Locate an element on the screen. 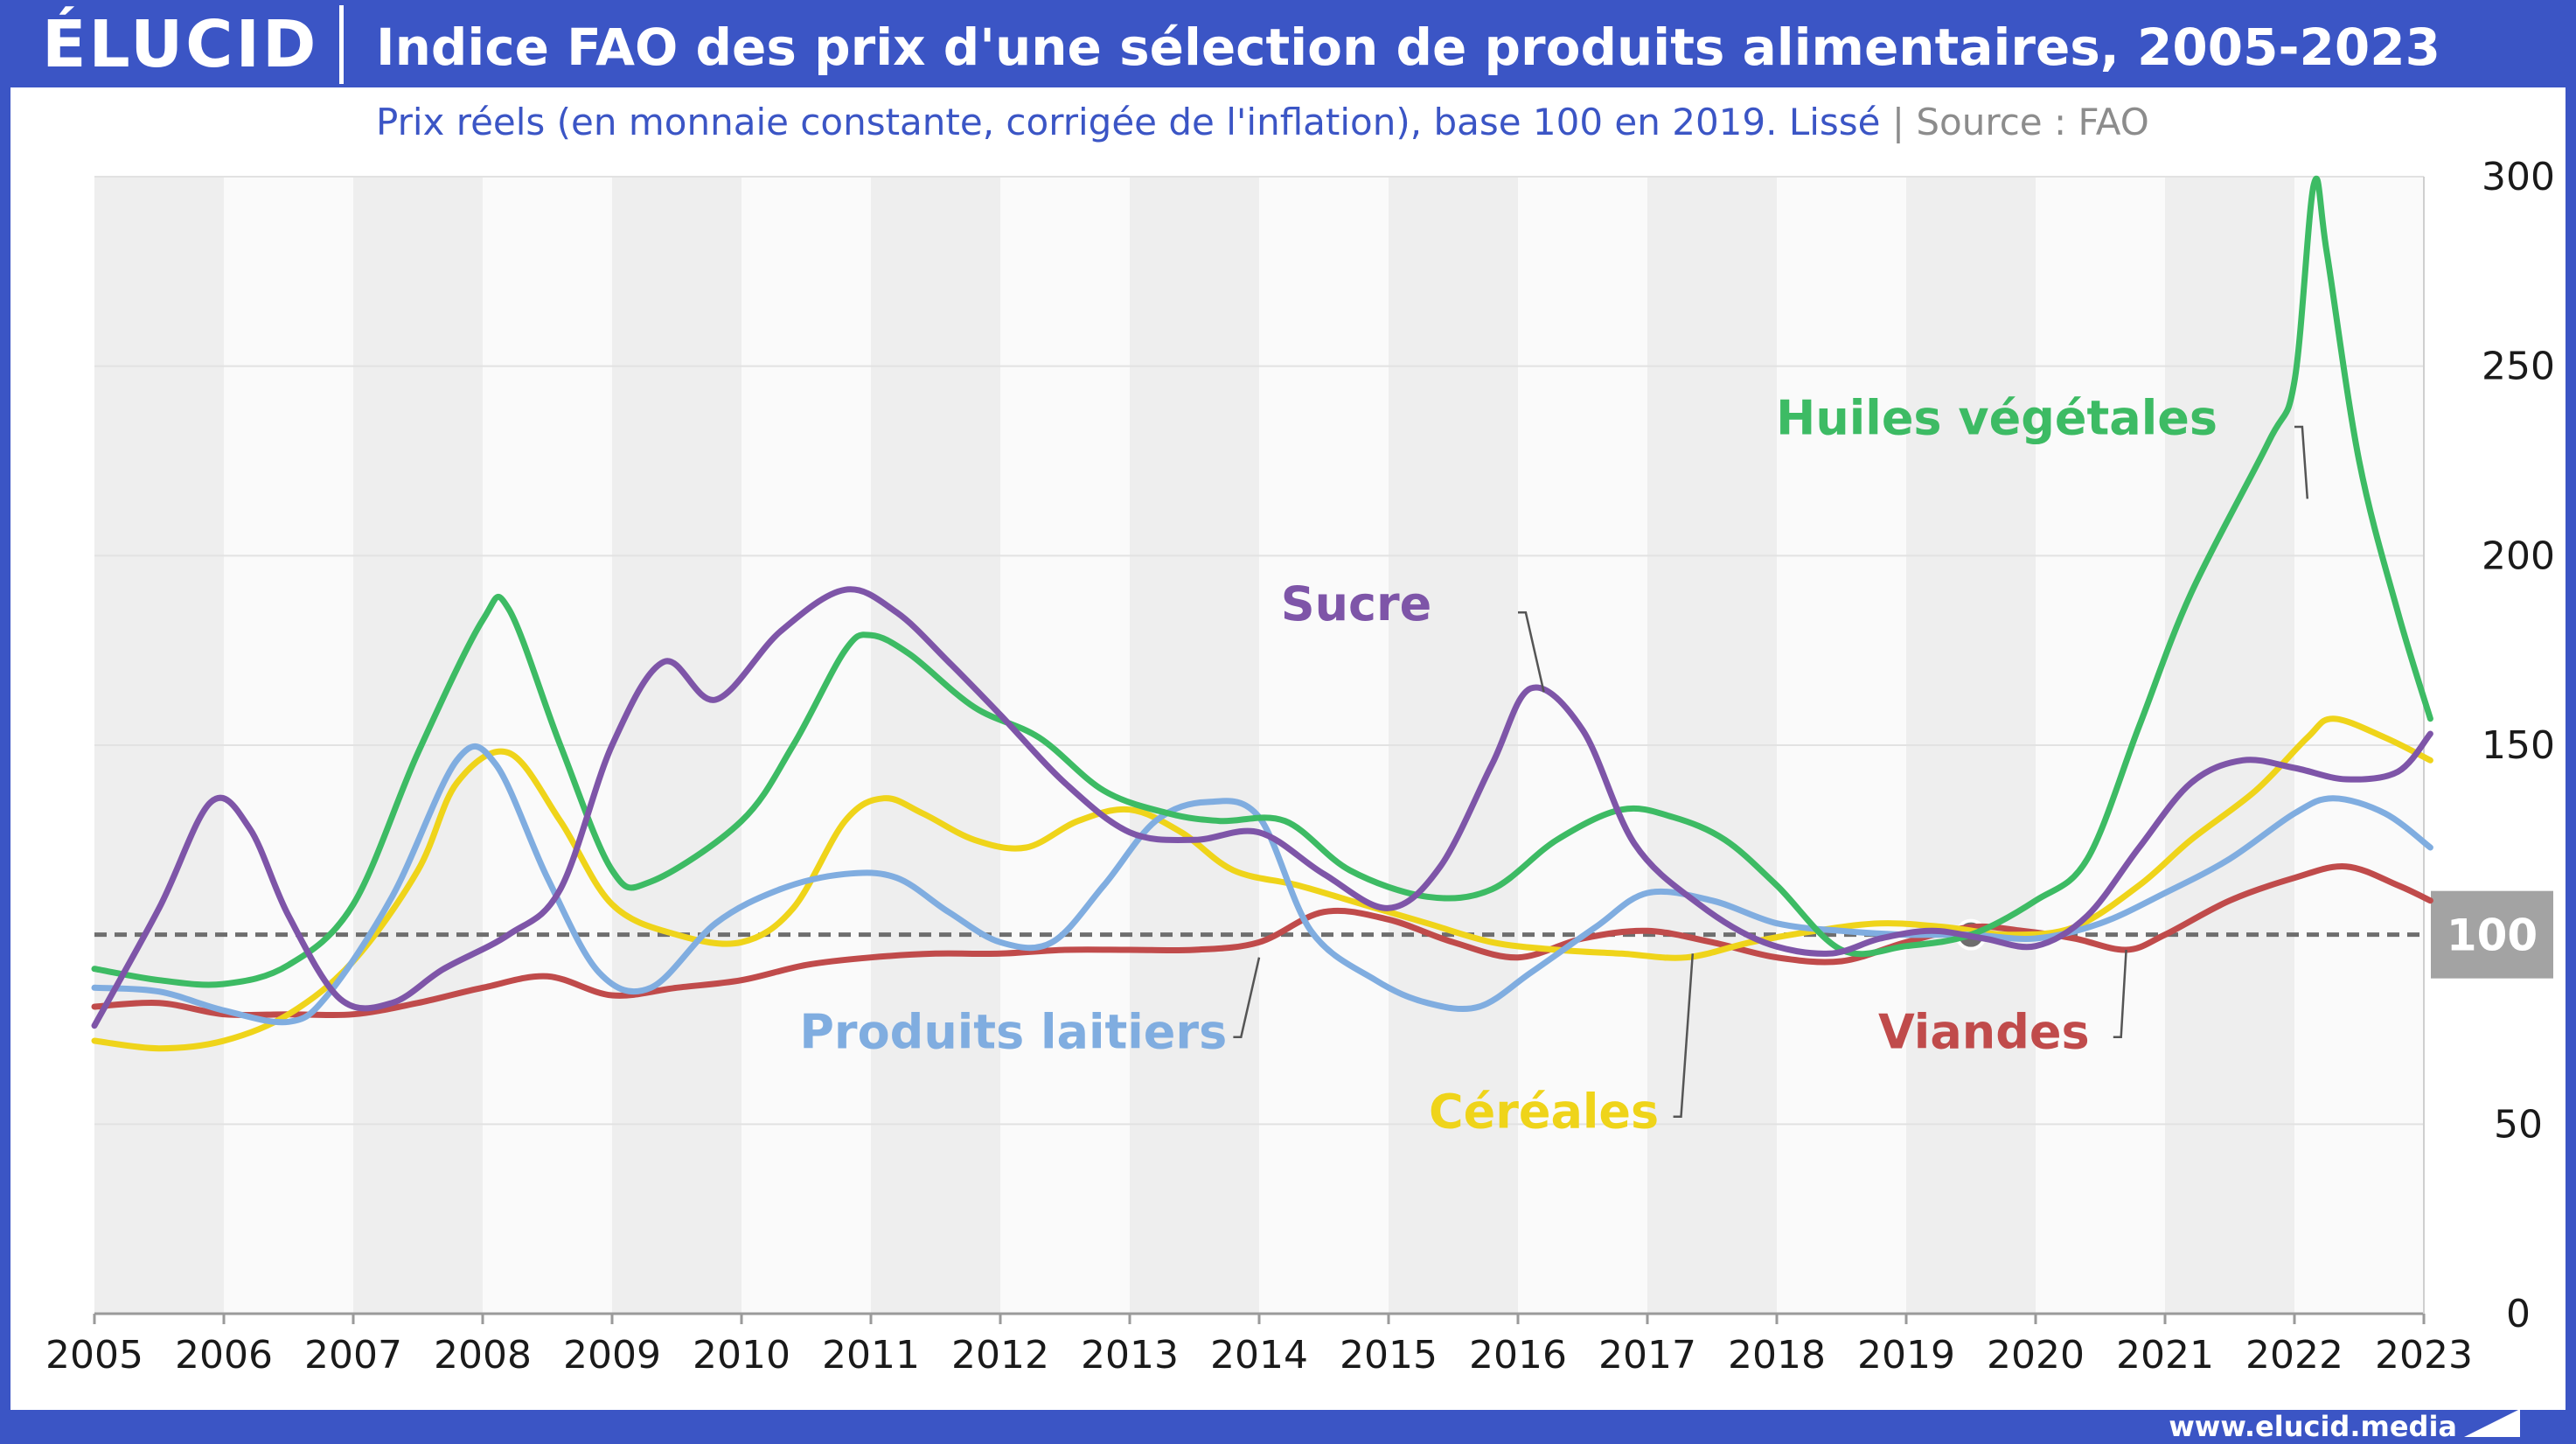  series-line-viandes is located at coordinates (1262, 941).